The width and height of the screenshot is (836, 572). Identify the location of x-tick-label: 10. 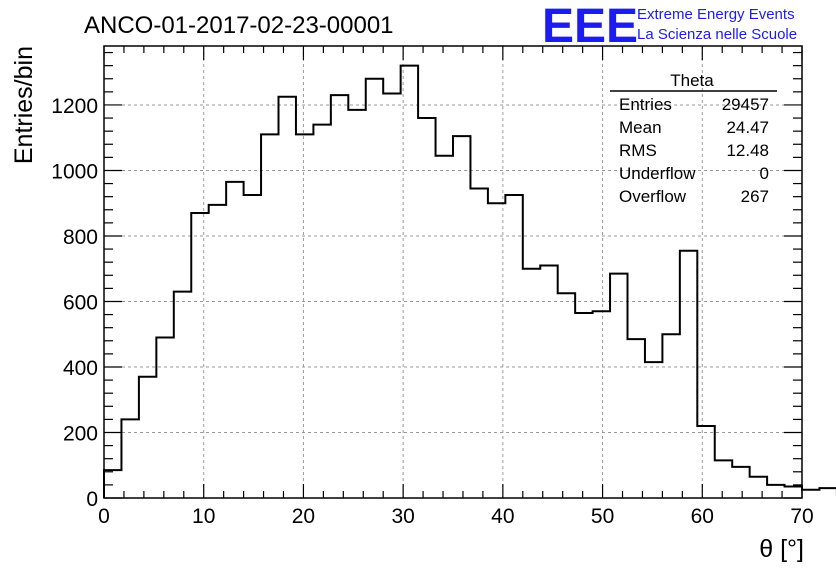
(203, 516).